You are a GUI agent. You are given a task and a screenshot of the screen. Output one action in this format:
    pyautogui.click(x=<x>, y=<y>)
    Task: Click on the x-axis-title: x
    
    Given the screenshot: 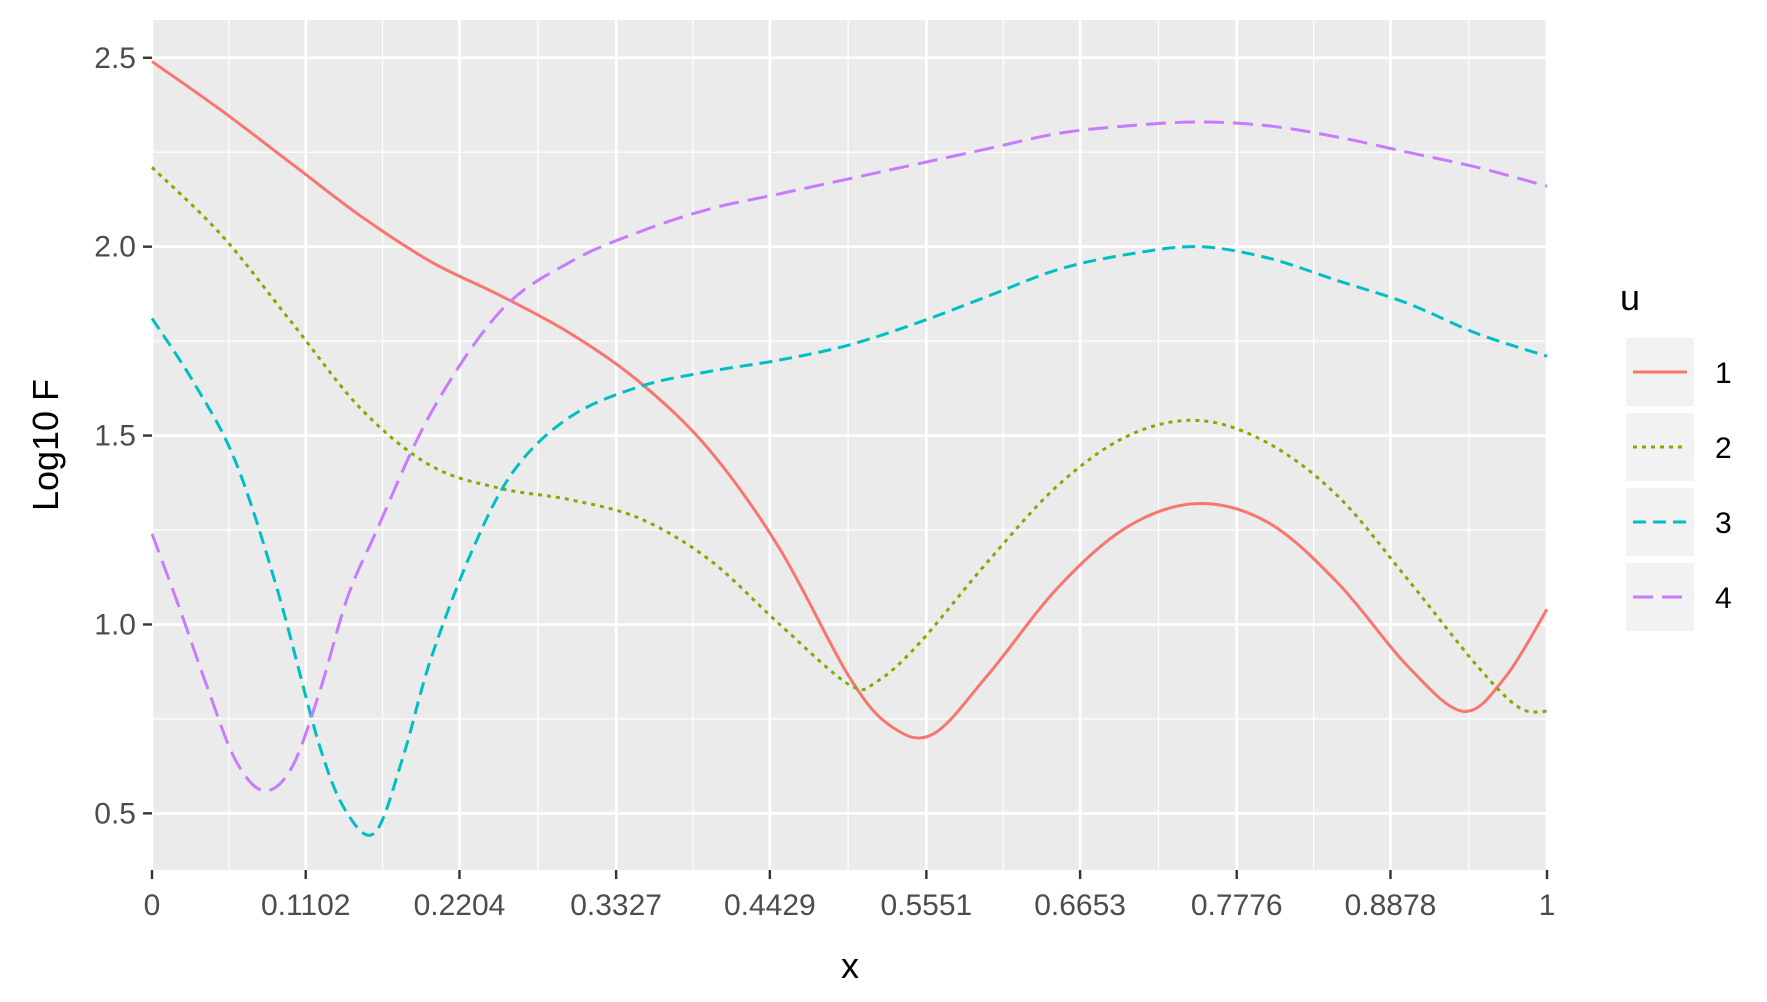 What is the action you would take?
    pyautogui.click(x=850, y=965)
    